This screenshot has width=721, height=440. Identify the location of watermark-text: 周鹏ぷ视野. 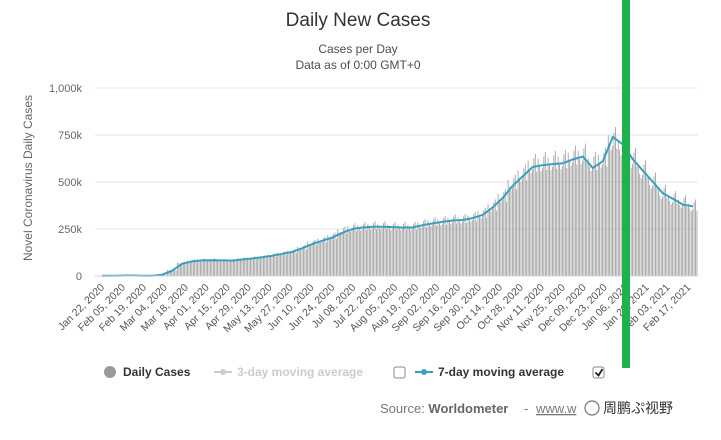
(638, 408).